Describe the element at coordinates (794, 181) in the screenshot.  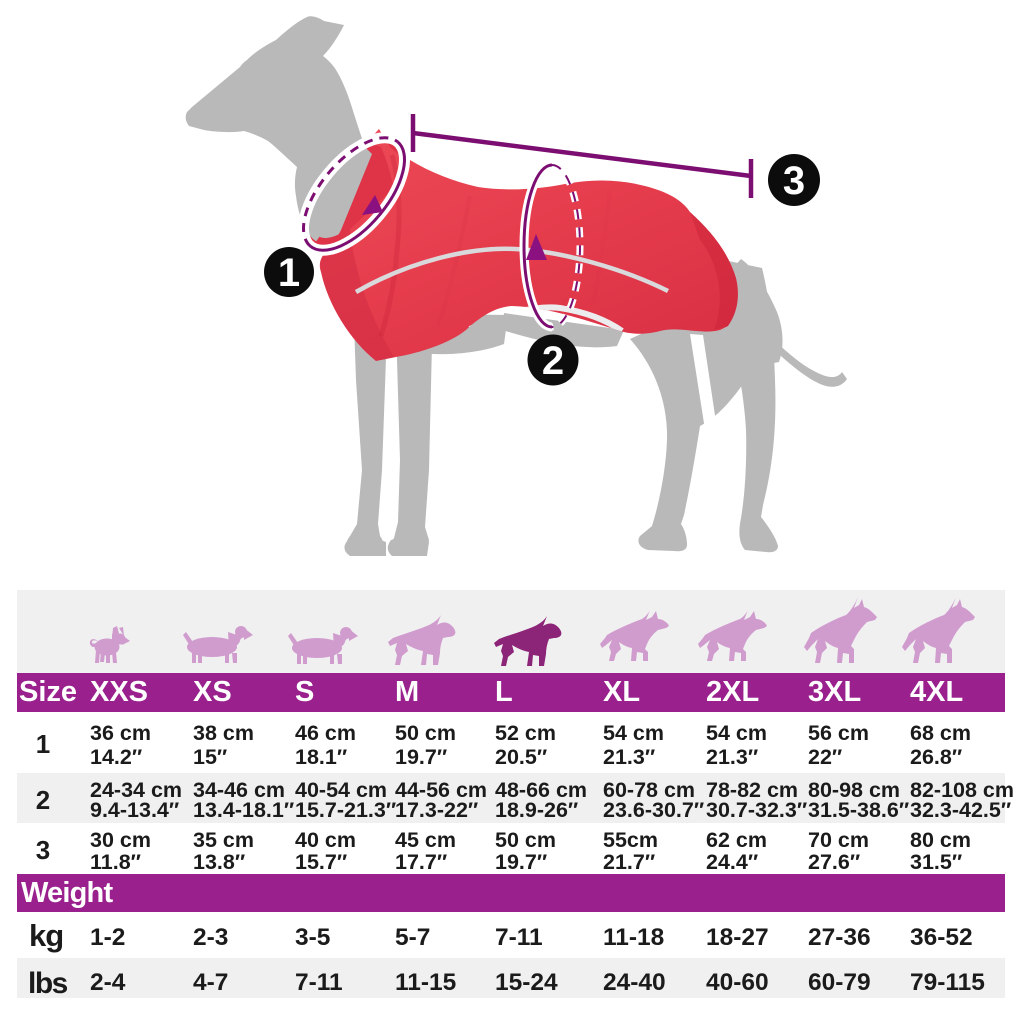
I see `svg-text: 3` at that location.